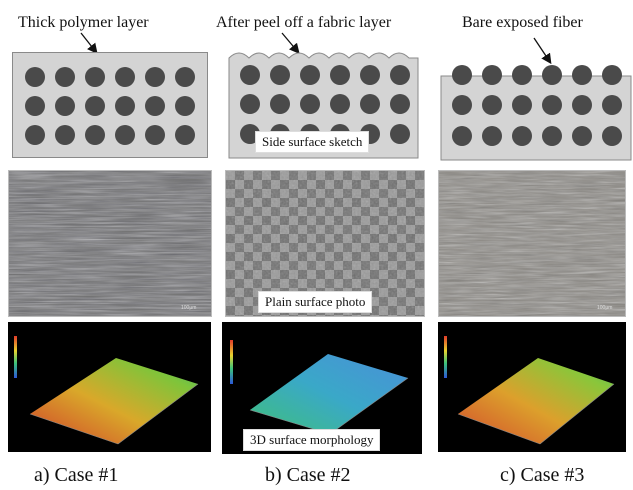  I want to click on caption-case2: b) Case #2, so click(308, 475).